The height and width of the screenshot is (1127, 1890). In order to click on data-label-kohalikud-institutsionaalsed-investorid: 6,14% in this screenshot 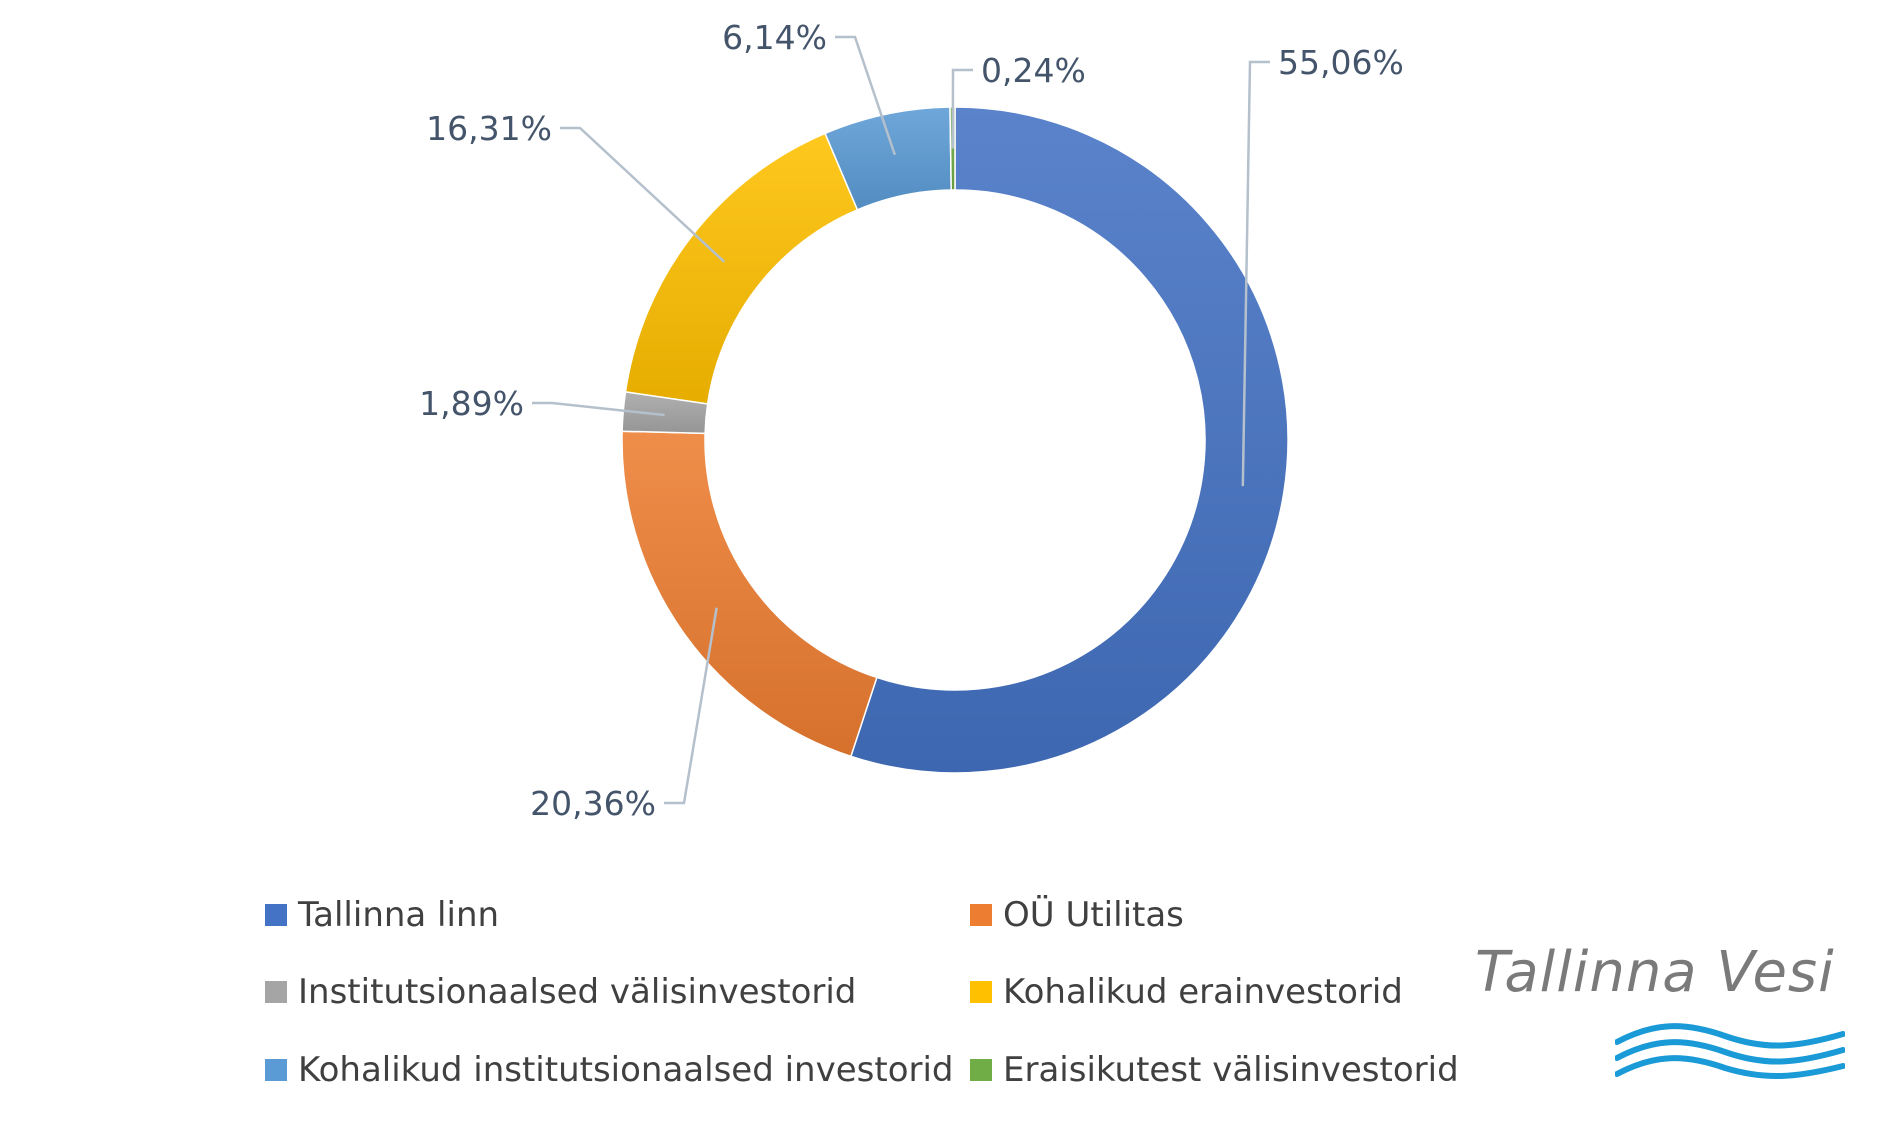, I will do `click(774, 37)`.